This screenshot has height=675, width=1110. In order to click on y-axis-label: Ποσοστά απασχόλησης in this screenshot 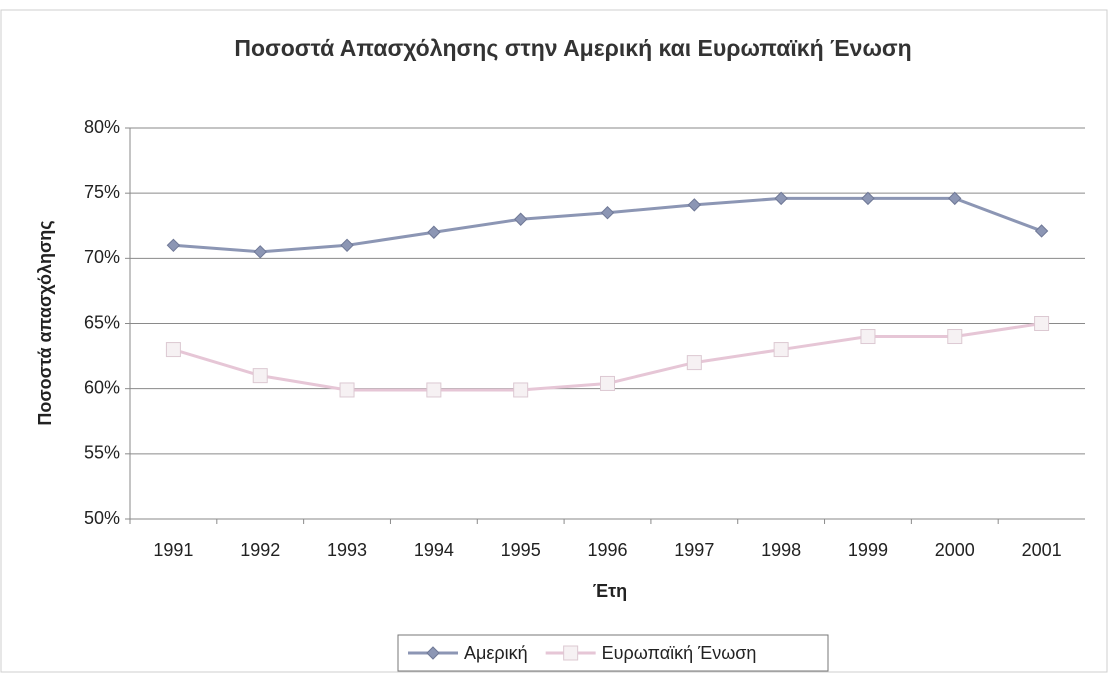, I will do `click(45, 322)`.